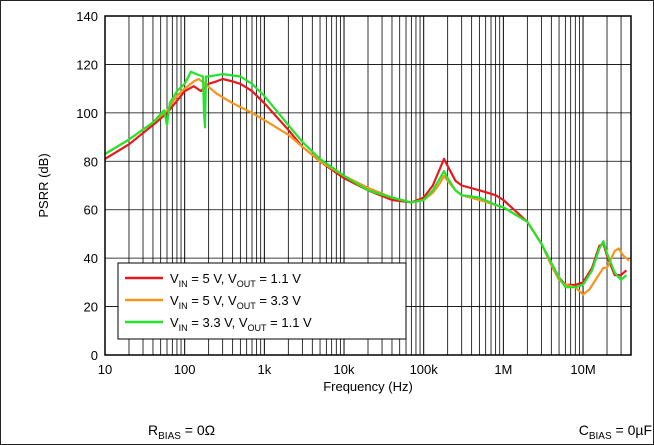 Image resolution: width=654 pixels, height=445 pixels. What do you see at coordinates (424, 369) in the screenshot?
I see `x-tick-label: 100k` at bounding box center [424, 369].